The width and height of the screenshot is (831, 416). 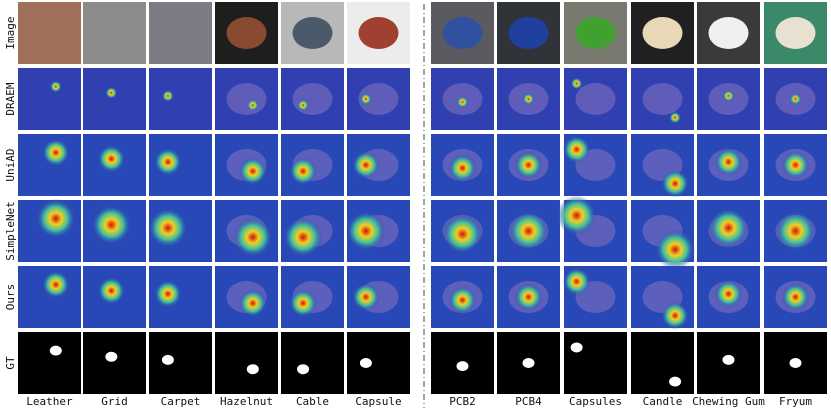 What do you see at coordinates (795, 401) in the screenshot?
I see `column-label: Fryum` at bounding box center [795, 401].